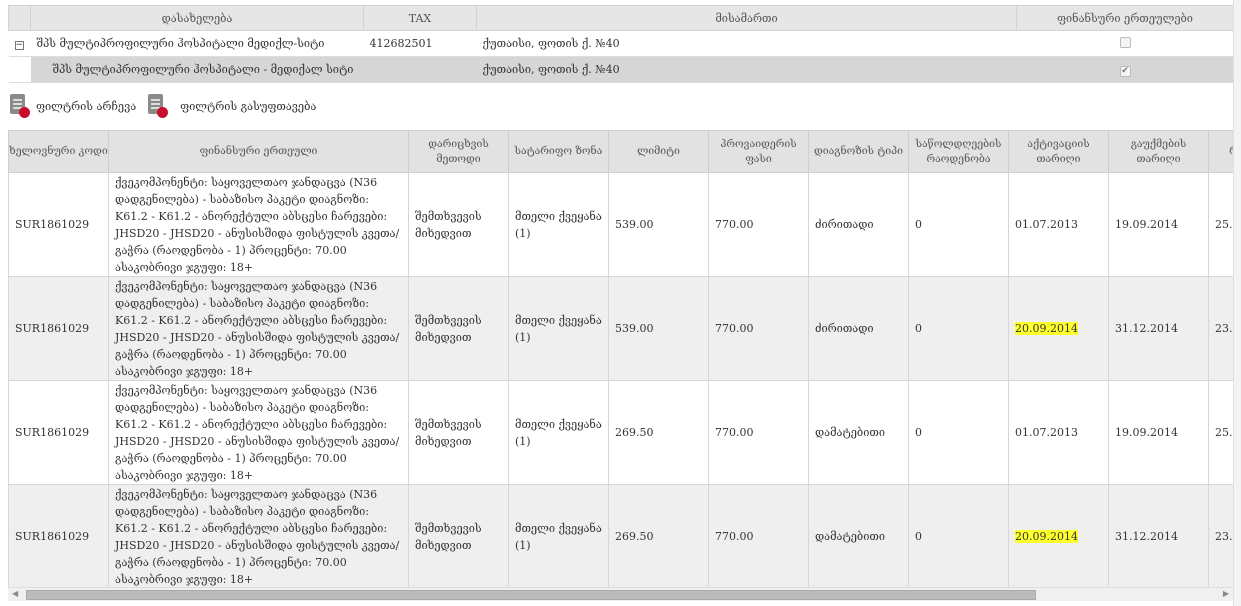  Describe the element at coordinates (746, 18) in the screenshot. I see `header-address: მისამართი` at that location.